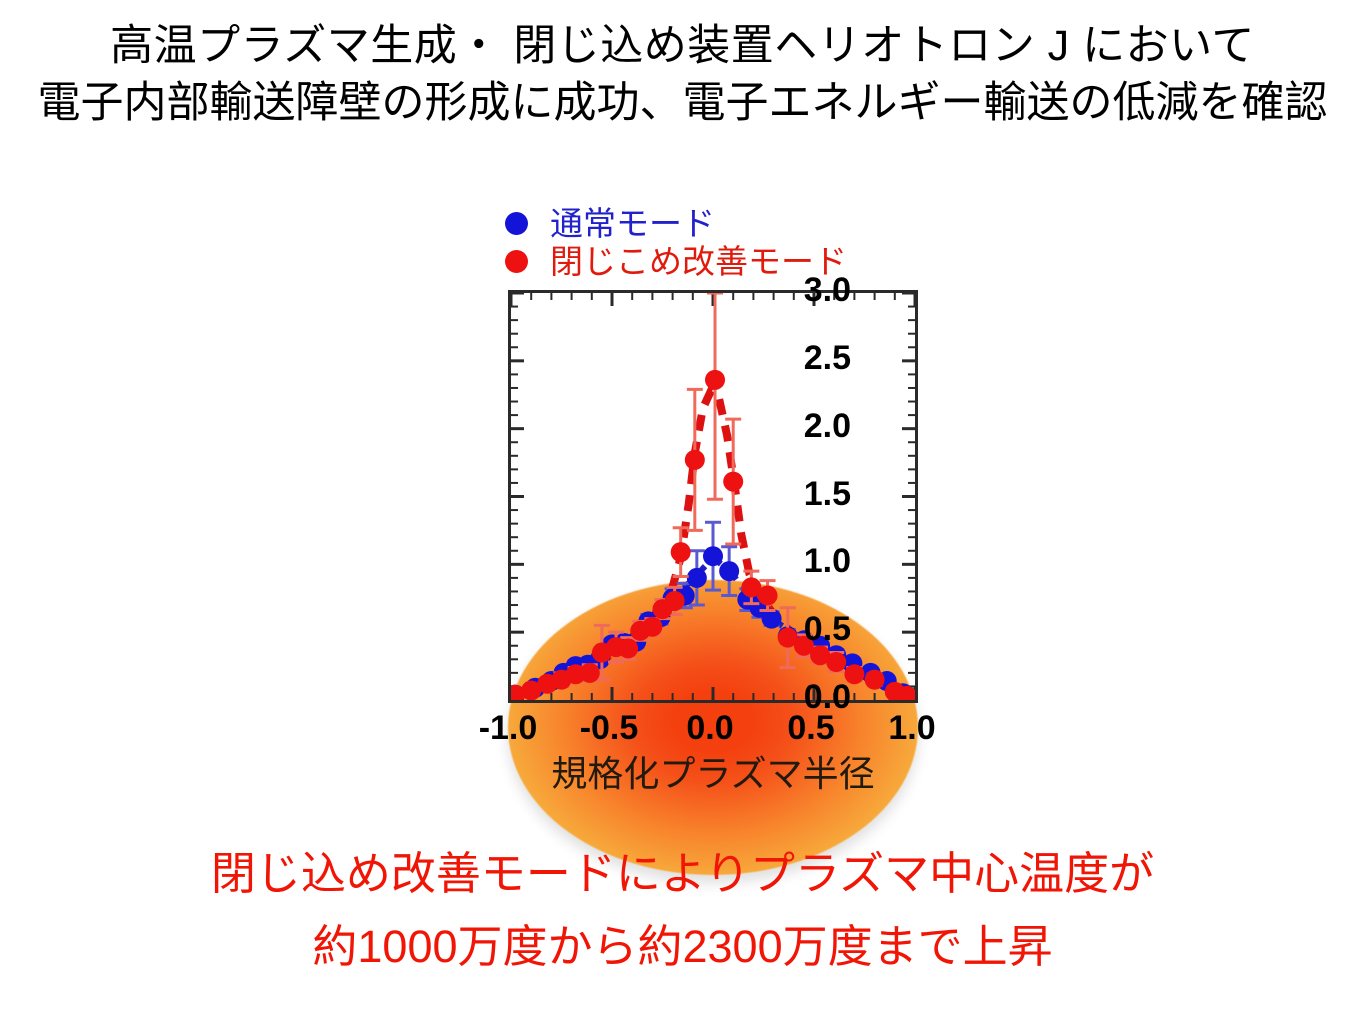  Describe the element at coordinates (720, 223) in the screenshot. I see `legend-item-normal-mode: 通常モード` at that location.